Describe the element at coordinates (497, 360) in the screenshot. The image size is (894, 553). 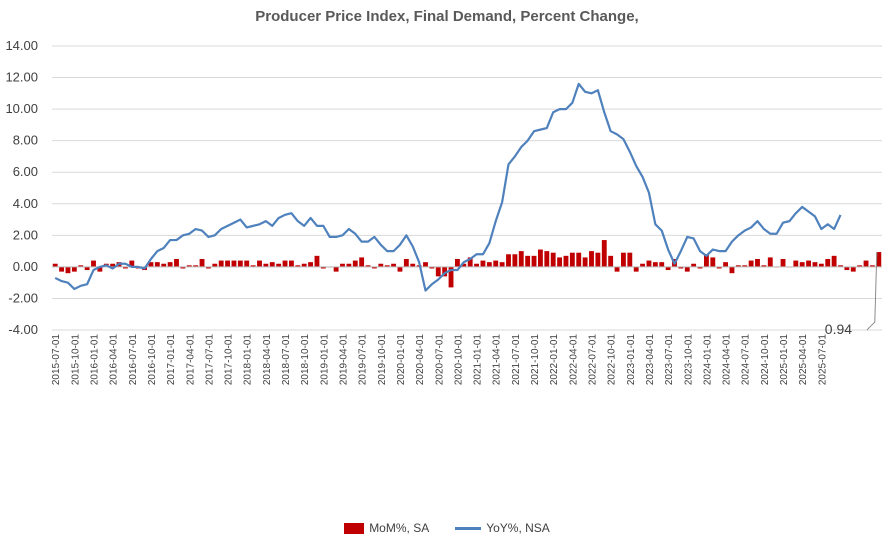
I see `x-tick-label: 2021-04-01` at that location.